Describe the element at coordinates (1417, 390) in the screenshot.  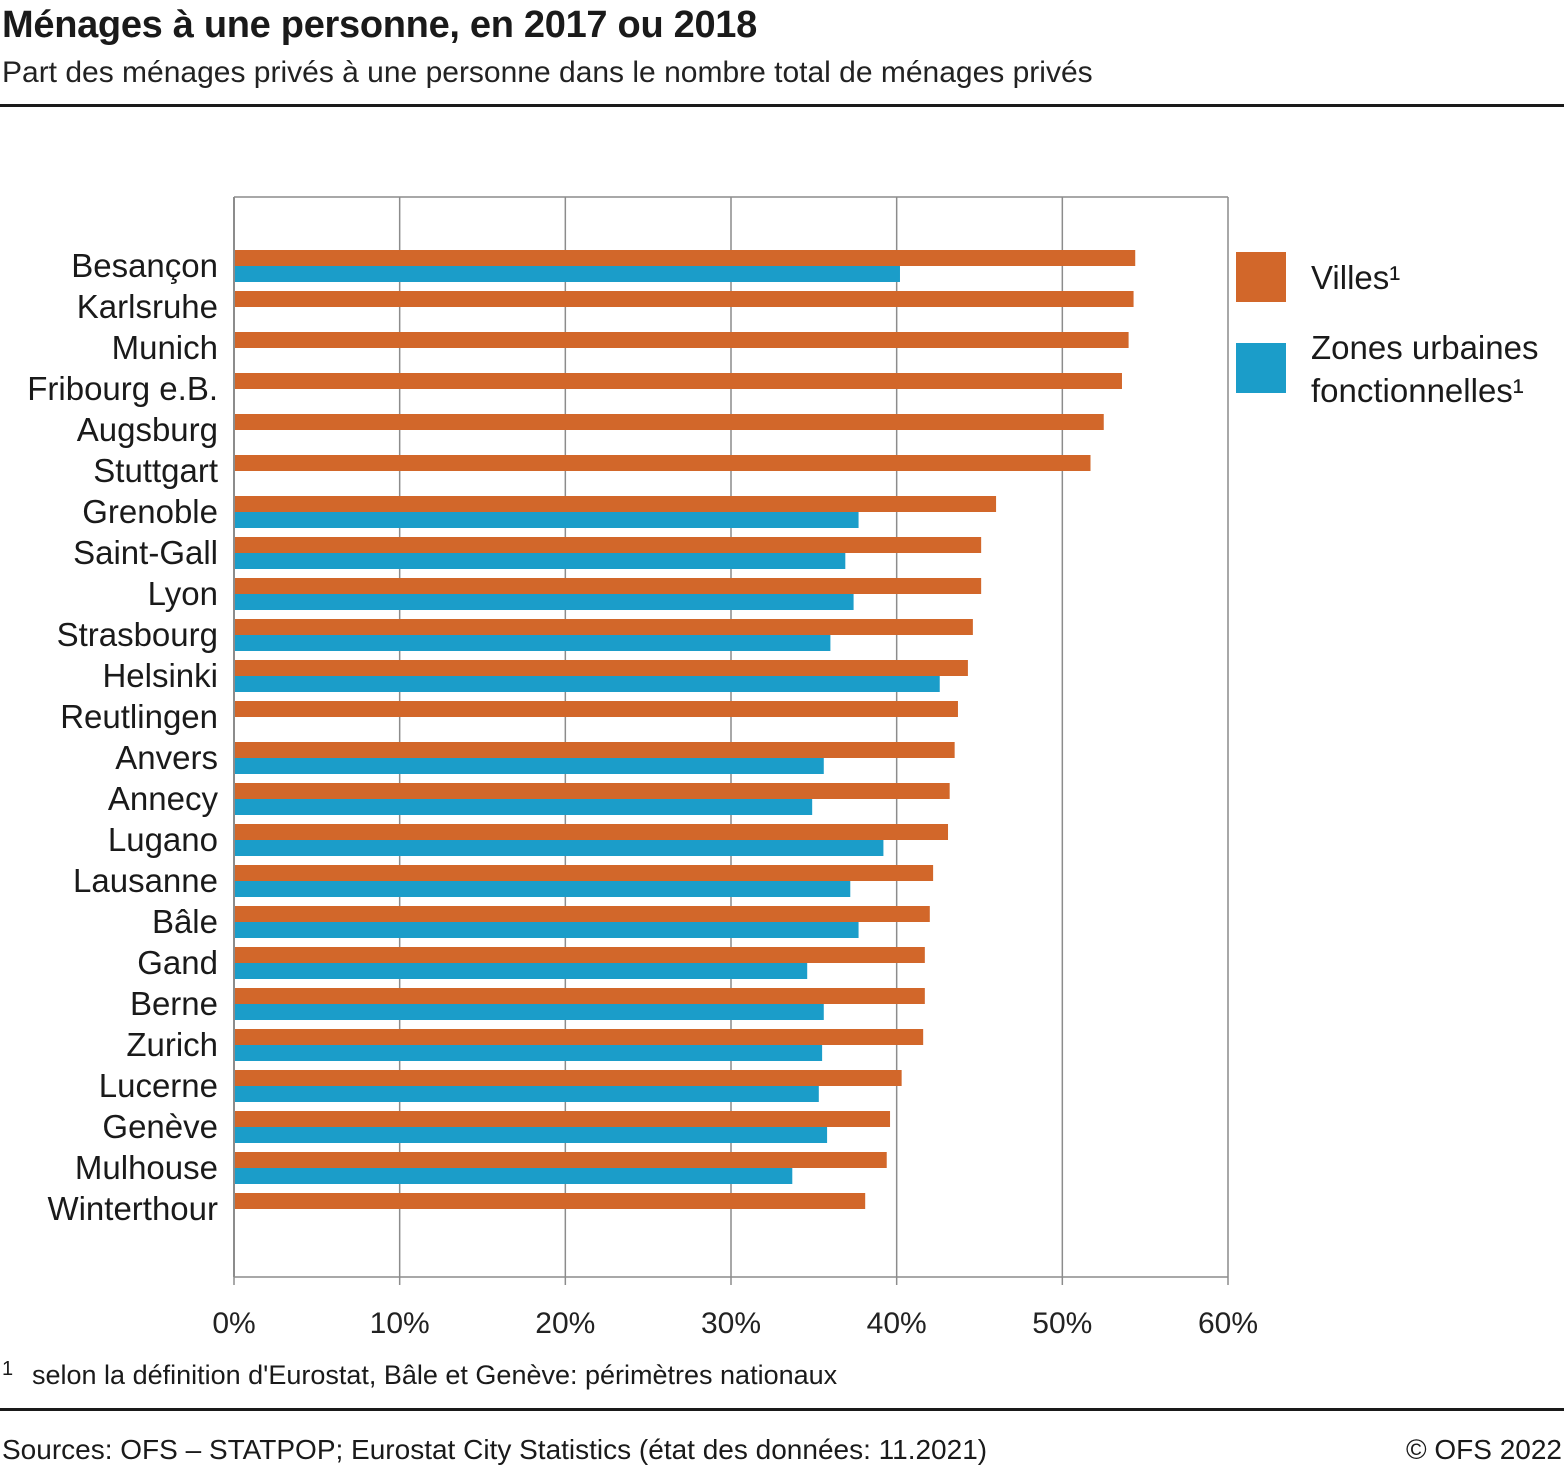
I see `legend-label-zones-line2: fonctionnelles¹` at that location.